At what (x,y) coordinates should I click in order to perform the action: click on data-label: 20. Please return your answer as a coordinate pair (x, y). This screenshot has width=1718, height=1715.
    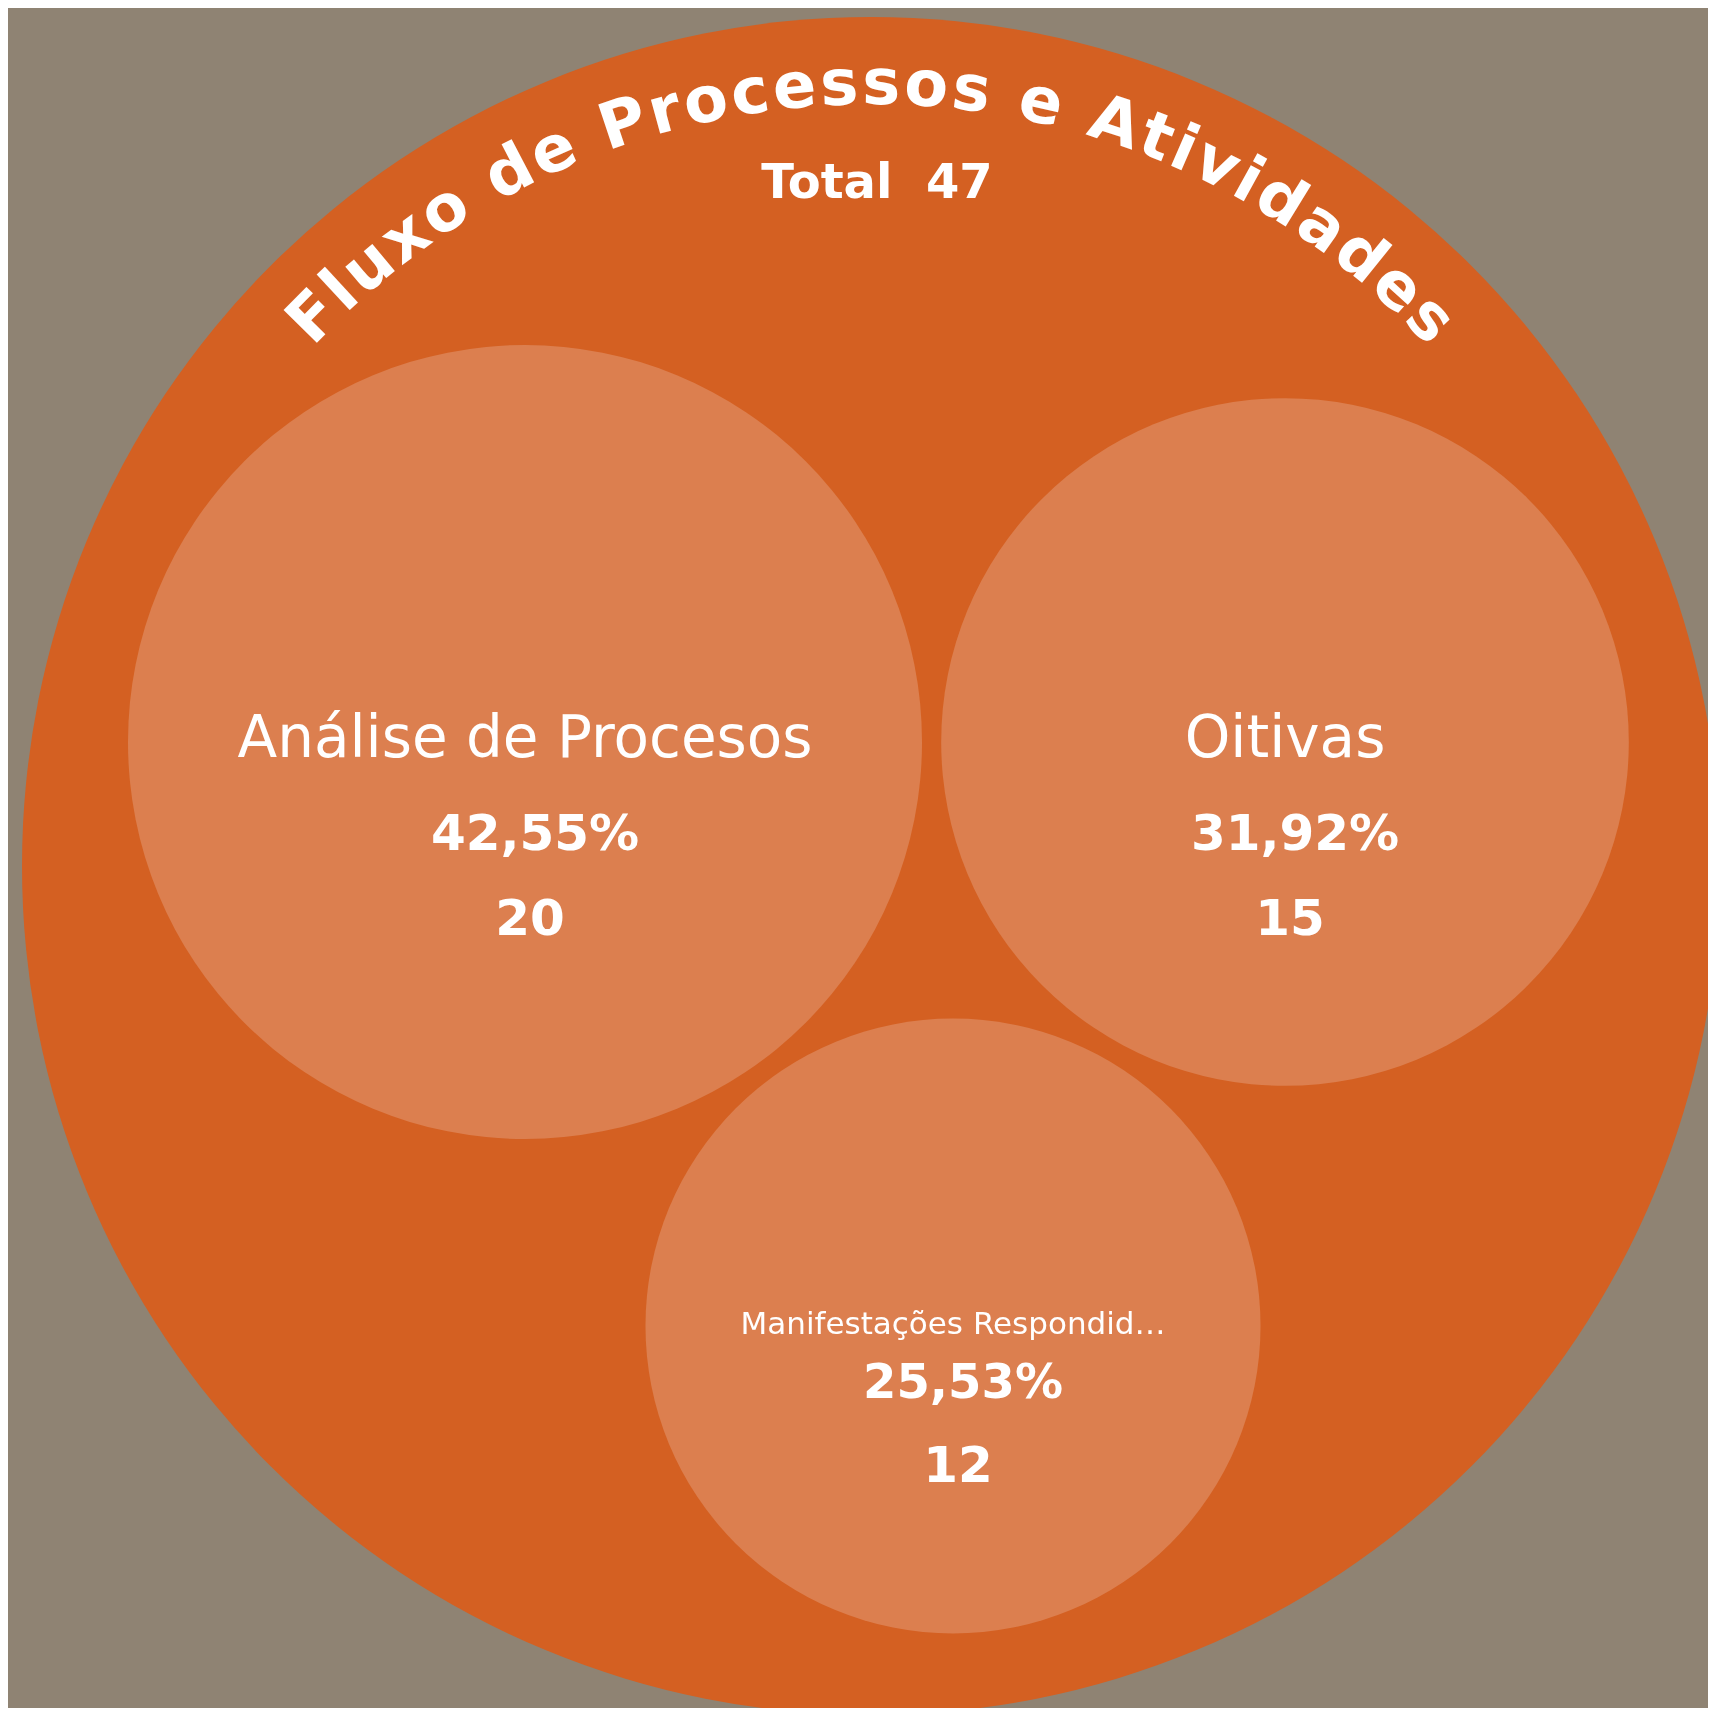
    Looking at the image, I should click on (530, 917).